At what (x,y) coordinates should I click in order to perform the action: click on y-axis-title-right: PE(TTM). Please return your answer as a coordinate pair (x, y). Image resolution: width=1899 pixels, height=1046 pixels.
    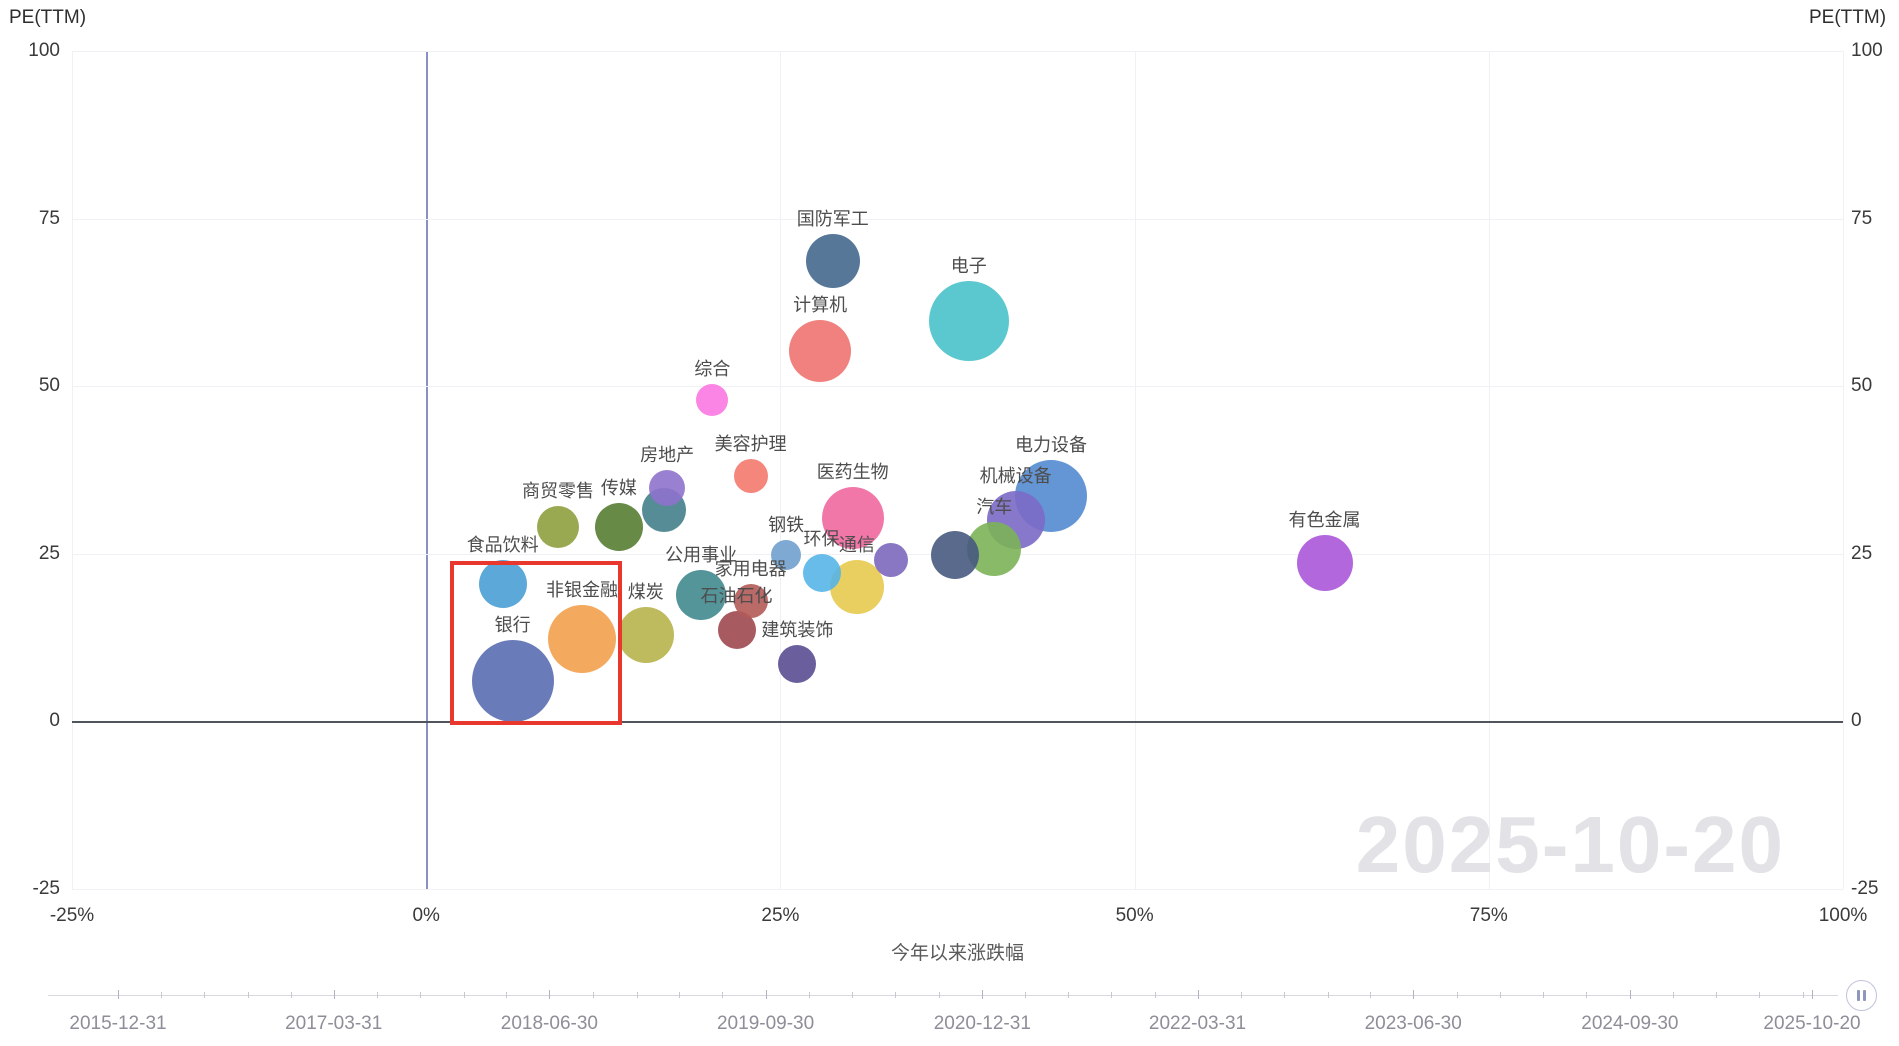
    Looking at the image, I should click on (1848, 17).